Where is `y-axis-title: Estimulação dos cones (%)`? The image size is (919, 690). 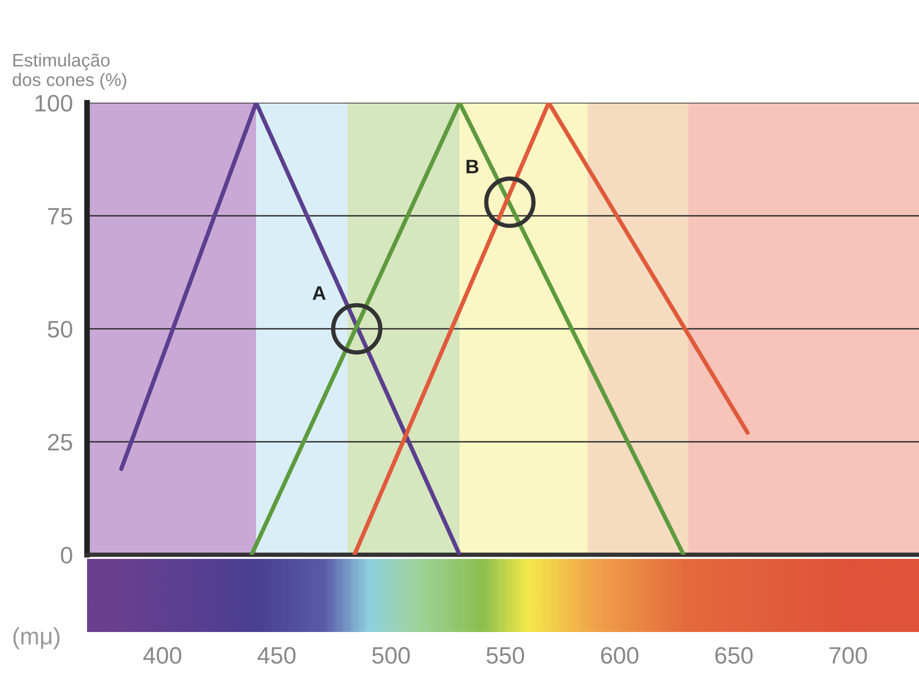
y-axis-title: Estimulação dos cones (%) is located at coordinates (69, 71).